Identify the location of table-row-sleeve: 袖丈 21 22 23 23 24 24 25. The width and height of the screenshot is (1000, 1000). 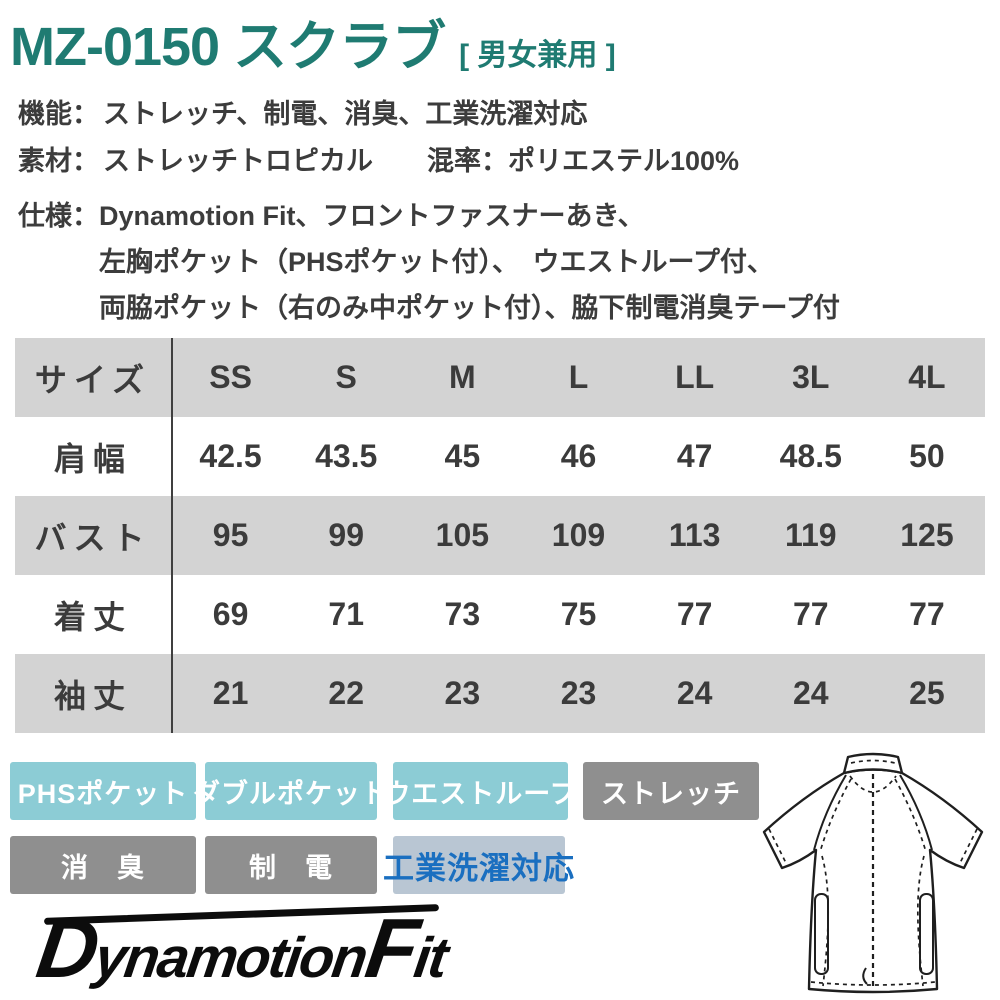
(500, 693).